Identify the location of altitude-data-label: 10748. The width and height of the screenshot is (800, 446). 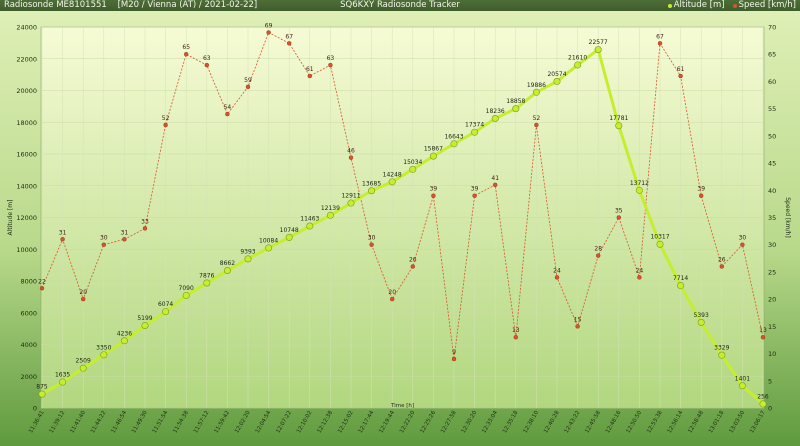
(289, 230).